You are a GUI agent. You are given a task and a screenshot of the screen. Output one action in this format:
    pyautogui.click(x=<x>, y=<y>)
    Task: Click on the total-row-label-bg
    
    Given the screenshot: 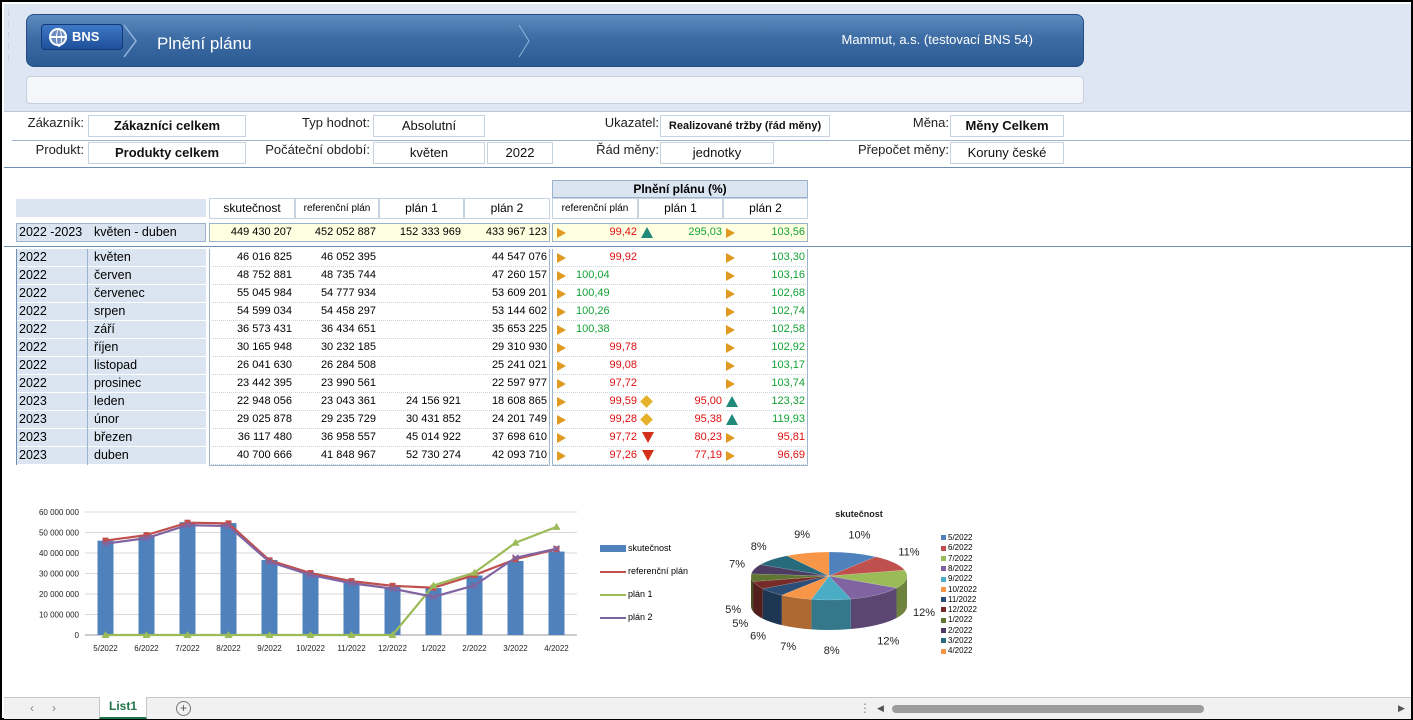 What is the action you would take?
    pyautogui.click(x=111, y=232)
    